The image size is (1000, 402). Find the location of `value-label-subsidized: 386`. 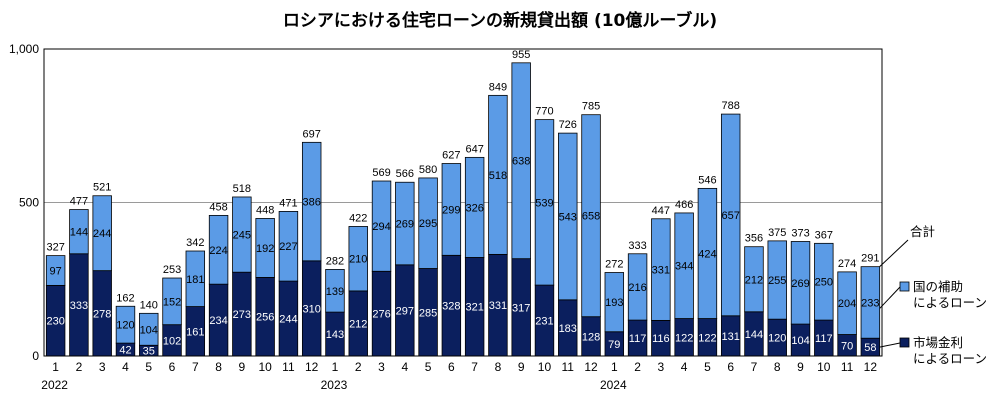

value-label-subsidized: 386 is located at coordinates (312, 203).